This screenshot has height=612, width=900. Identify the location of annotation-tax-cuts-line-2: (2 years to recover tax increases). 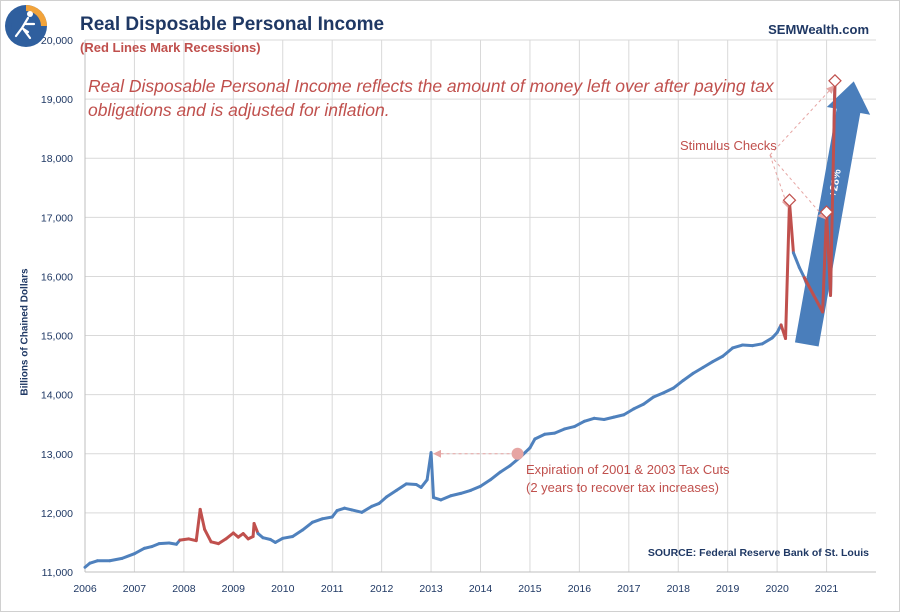
(622, 487).